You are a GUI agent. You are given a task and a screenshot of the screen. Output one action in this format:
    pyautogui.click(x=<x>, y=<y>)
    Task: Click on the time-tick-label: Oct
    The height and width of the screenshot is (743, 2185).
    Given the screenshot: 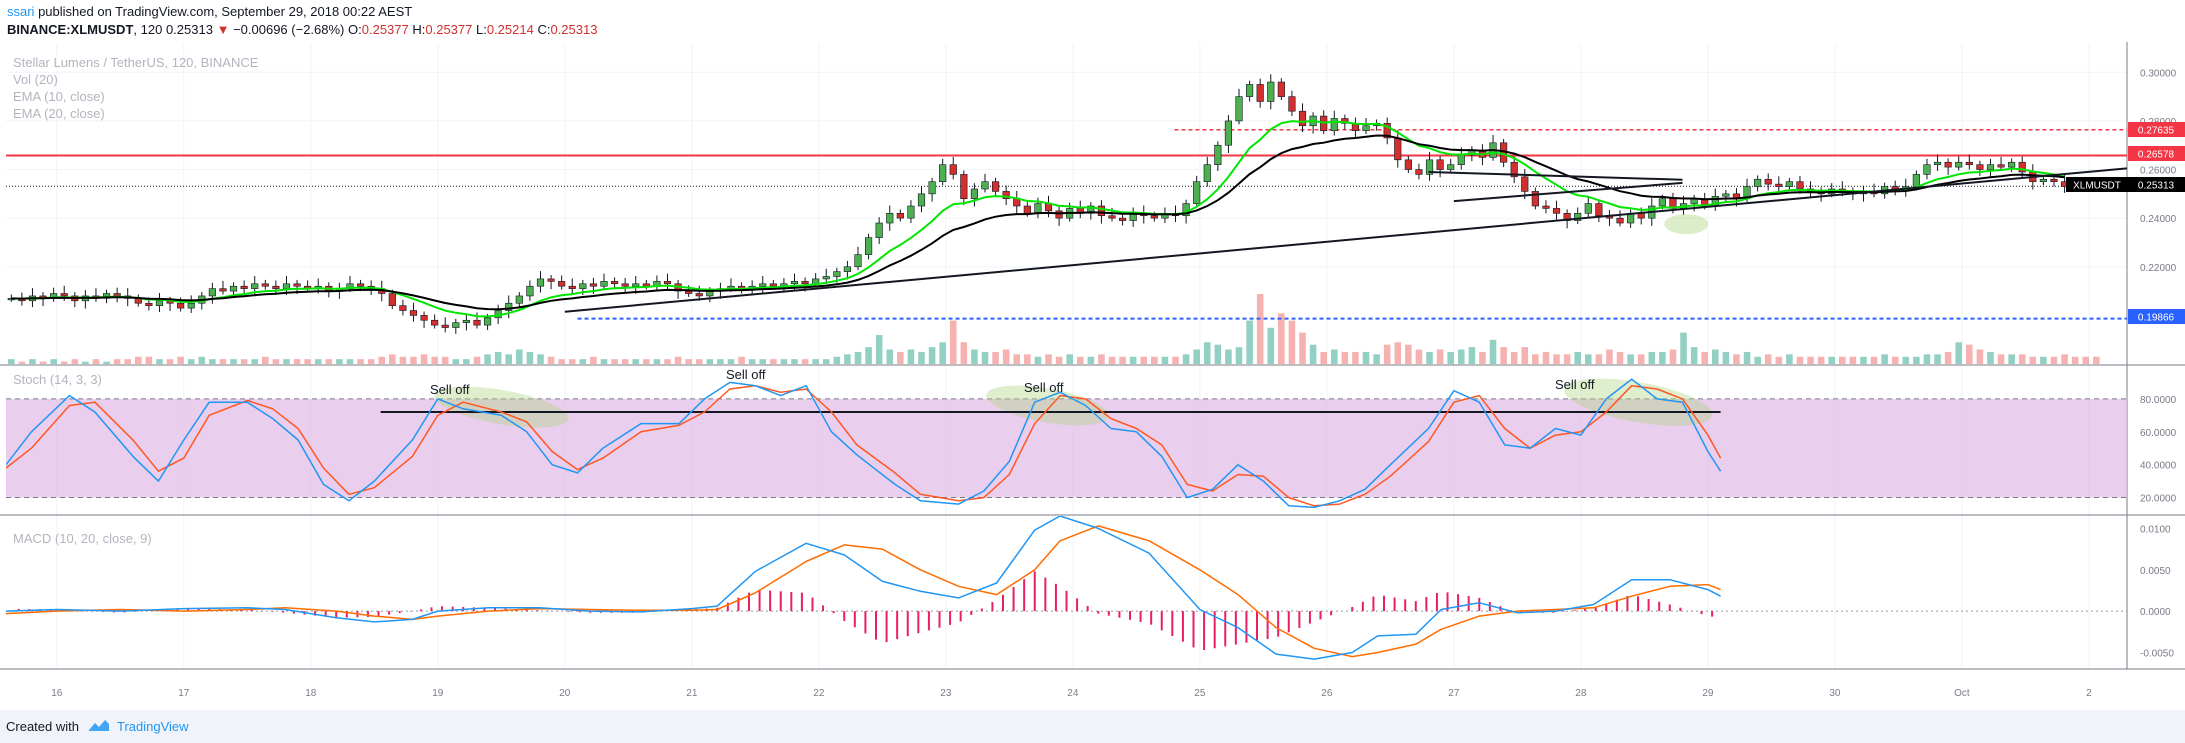 What is the action you would take?
    pyautogui.click(x=1962, y=693)
    